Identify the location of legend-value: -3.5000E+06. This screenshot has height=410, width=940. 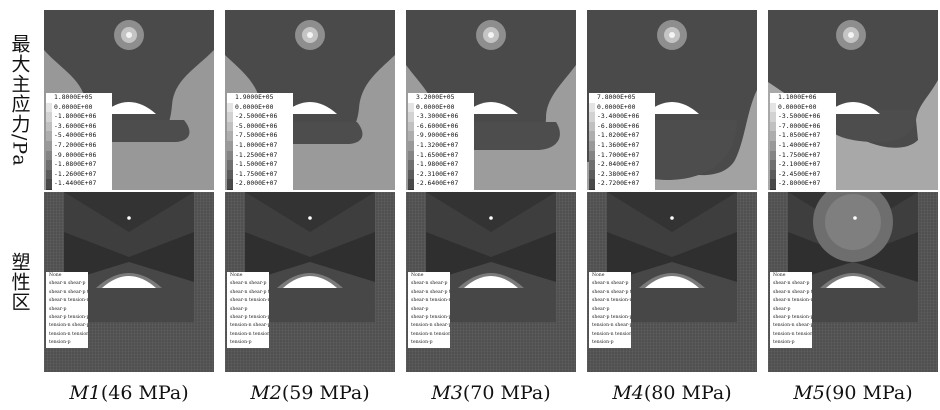
(799, 116).